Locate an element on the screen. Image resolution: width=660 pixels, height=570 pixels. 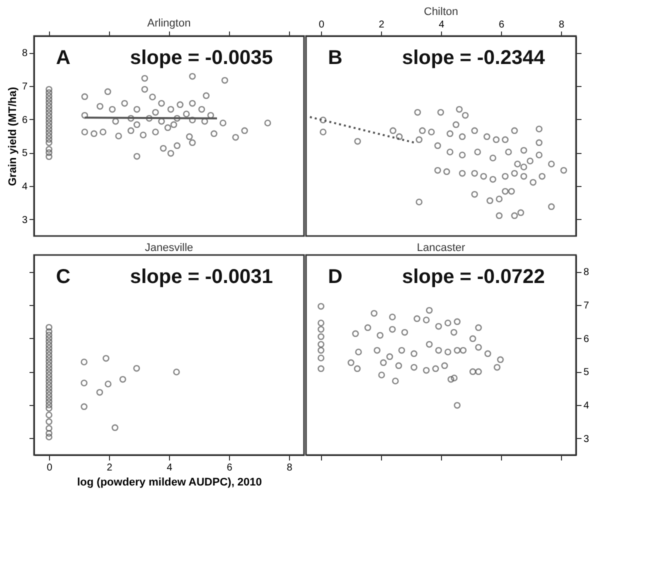
x-tick-label: 6 is located at coordinates (501, 25).